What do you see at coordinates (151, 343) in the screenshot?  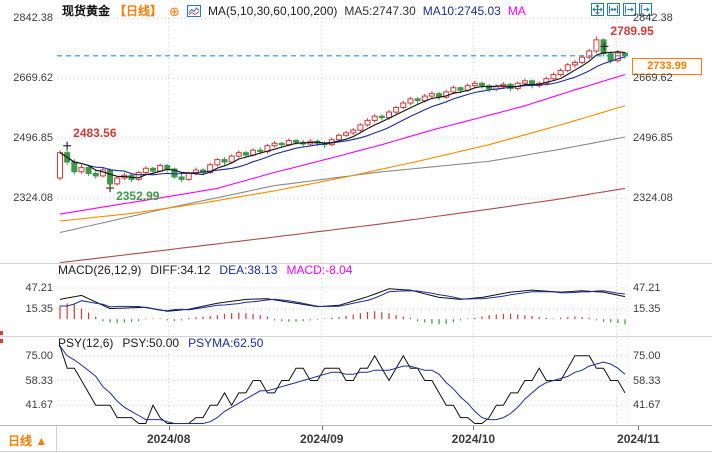 I see `psy-value: PSY:50.00` at bounding box center [151, 343].